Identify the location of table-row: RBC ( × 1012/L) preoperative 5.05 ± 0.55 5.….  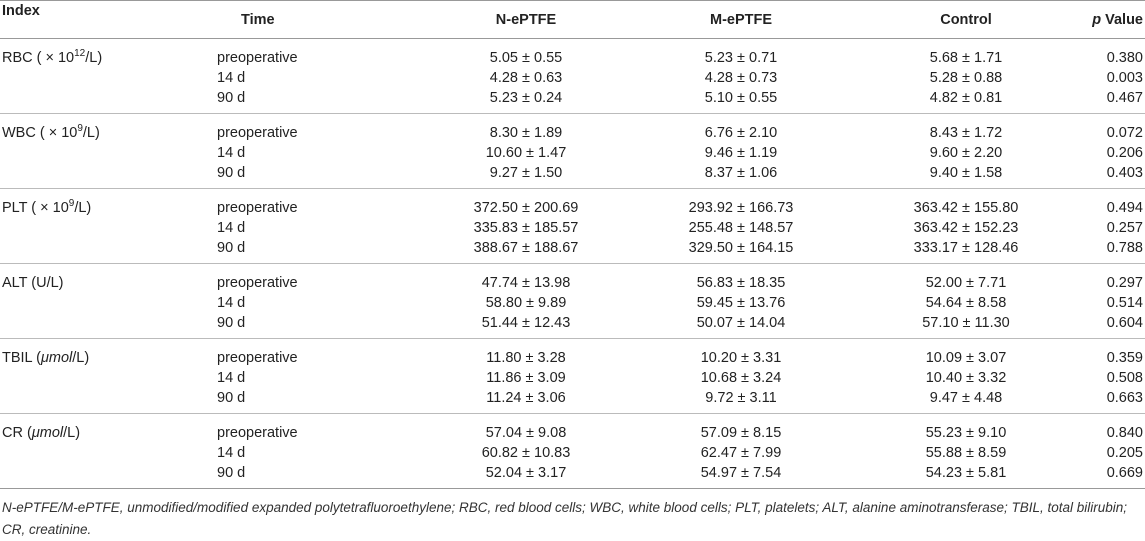
(572, 54).